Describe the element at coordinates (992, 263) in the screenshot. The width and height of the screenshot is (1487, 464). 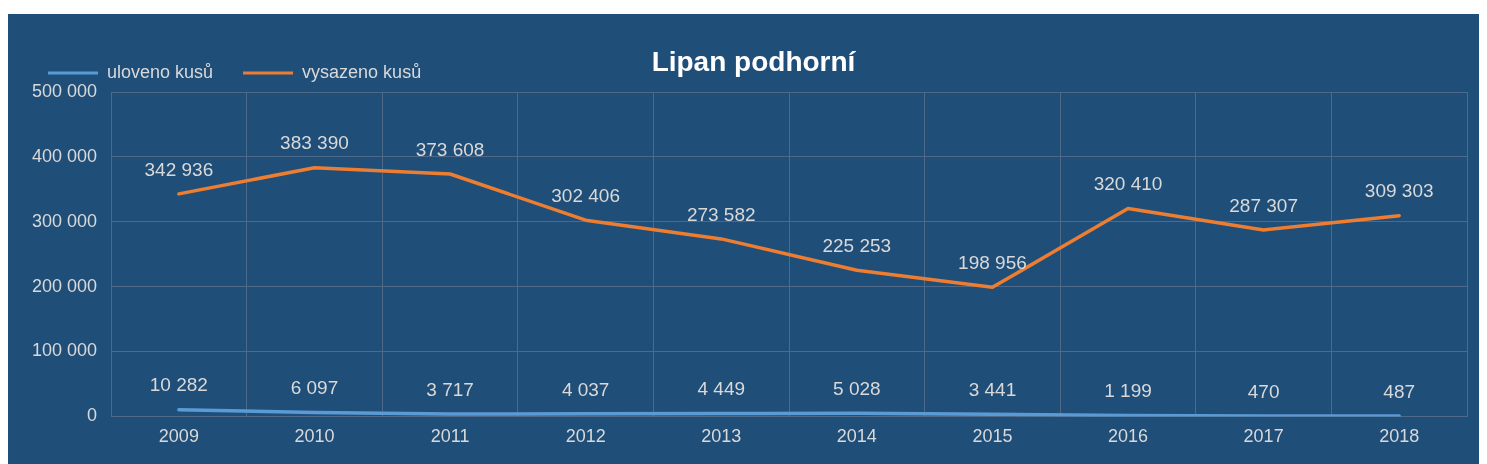
I see `data-label: 198 956` at that location.